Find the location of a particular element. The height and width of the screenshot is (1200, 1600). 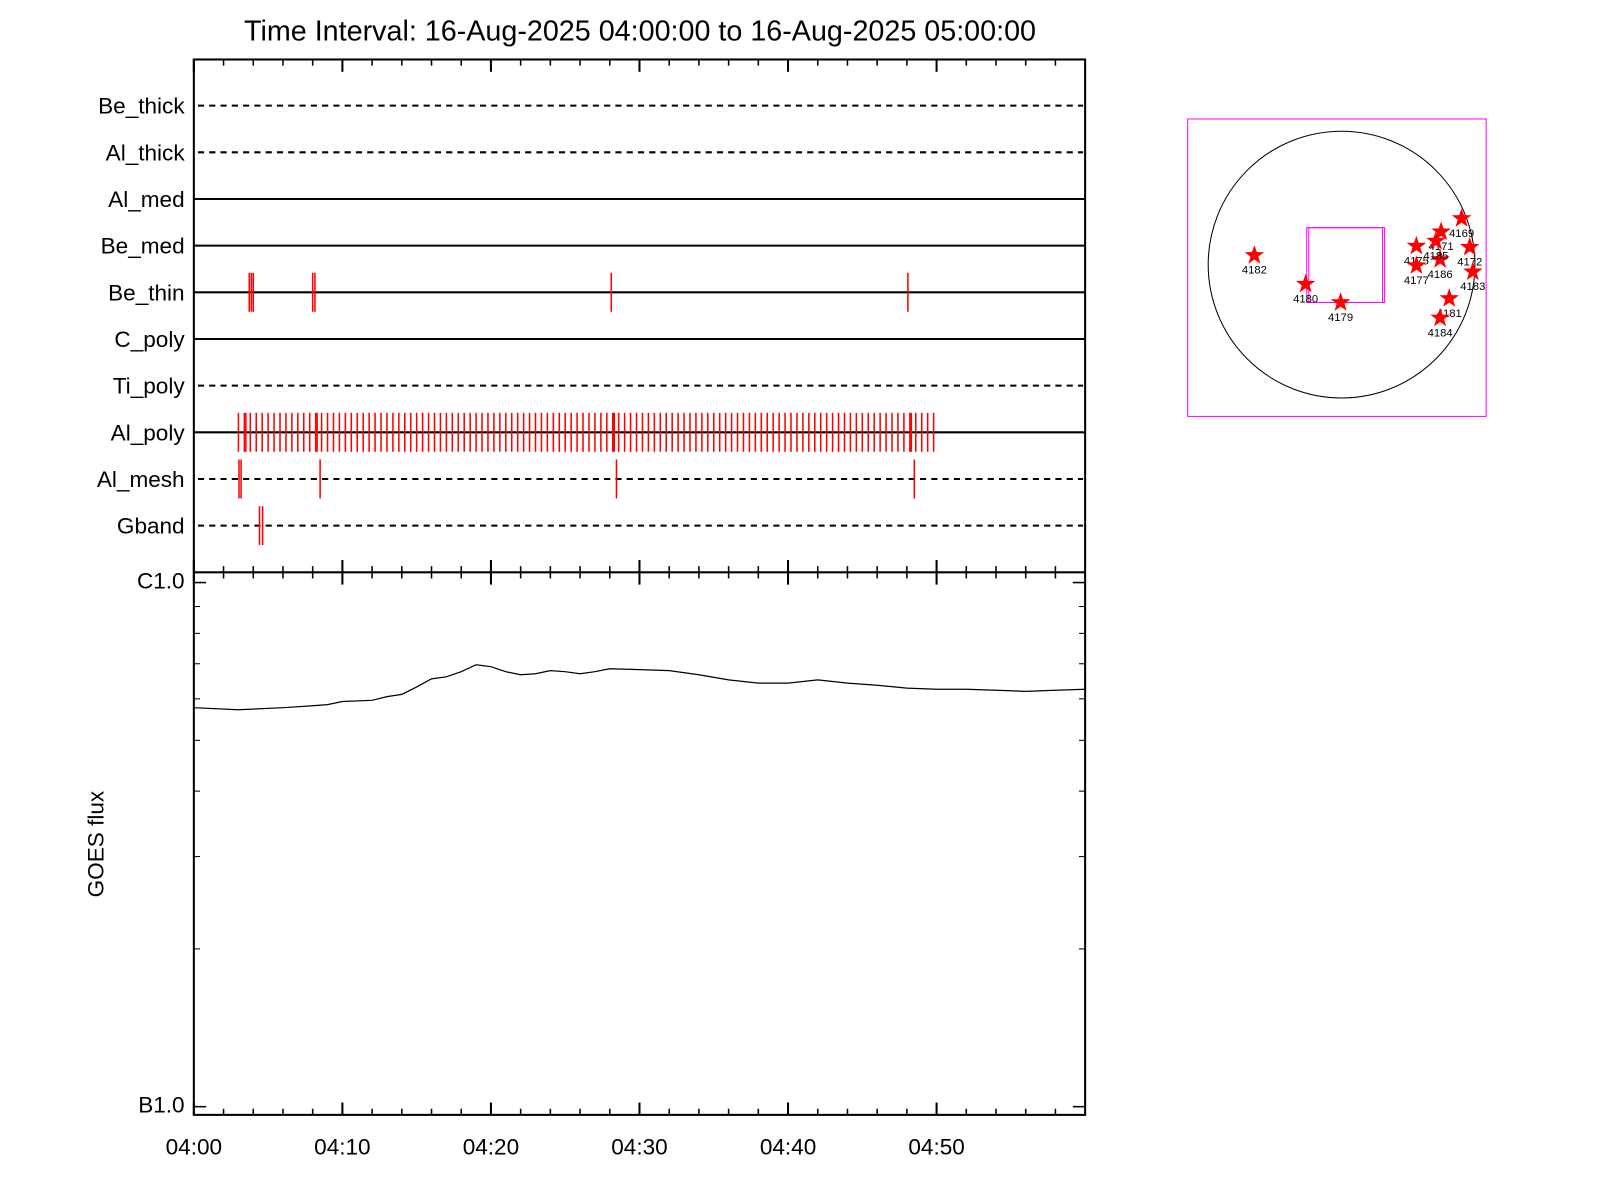

x-tick-label: 04:50 is located at coordinates (936, 1147).